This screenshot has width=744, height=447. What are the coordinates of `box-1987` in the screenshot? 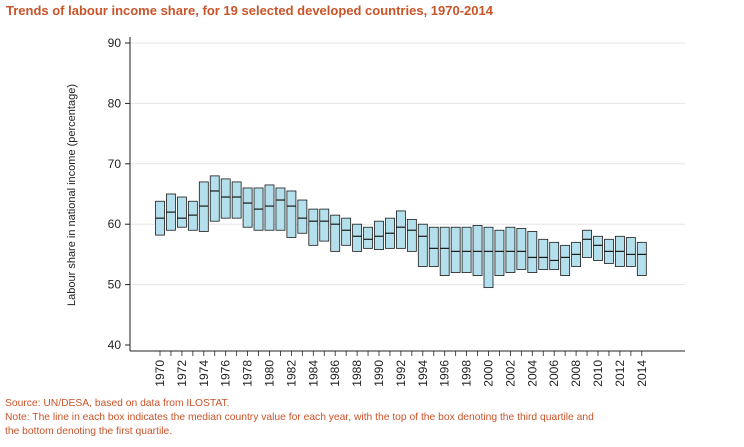 It's located at (346, 231).